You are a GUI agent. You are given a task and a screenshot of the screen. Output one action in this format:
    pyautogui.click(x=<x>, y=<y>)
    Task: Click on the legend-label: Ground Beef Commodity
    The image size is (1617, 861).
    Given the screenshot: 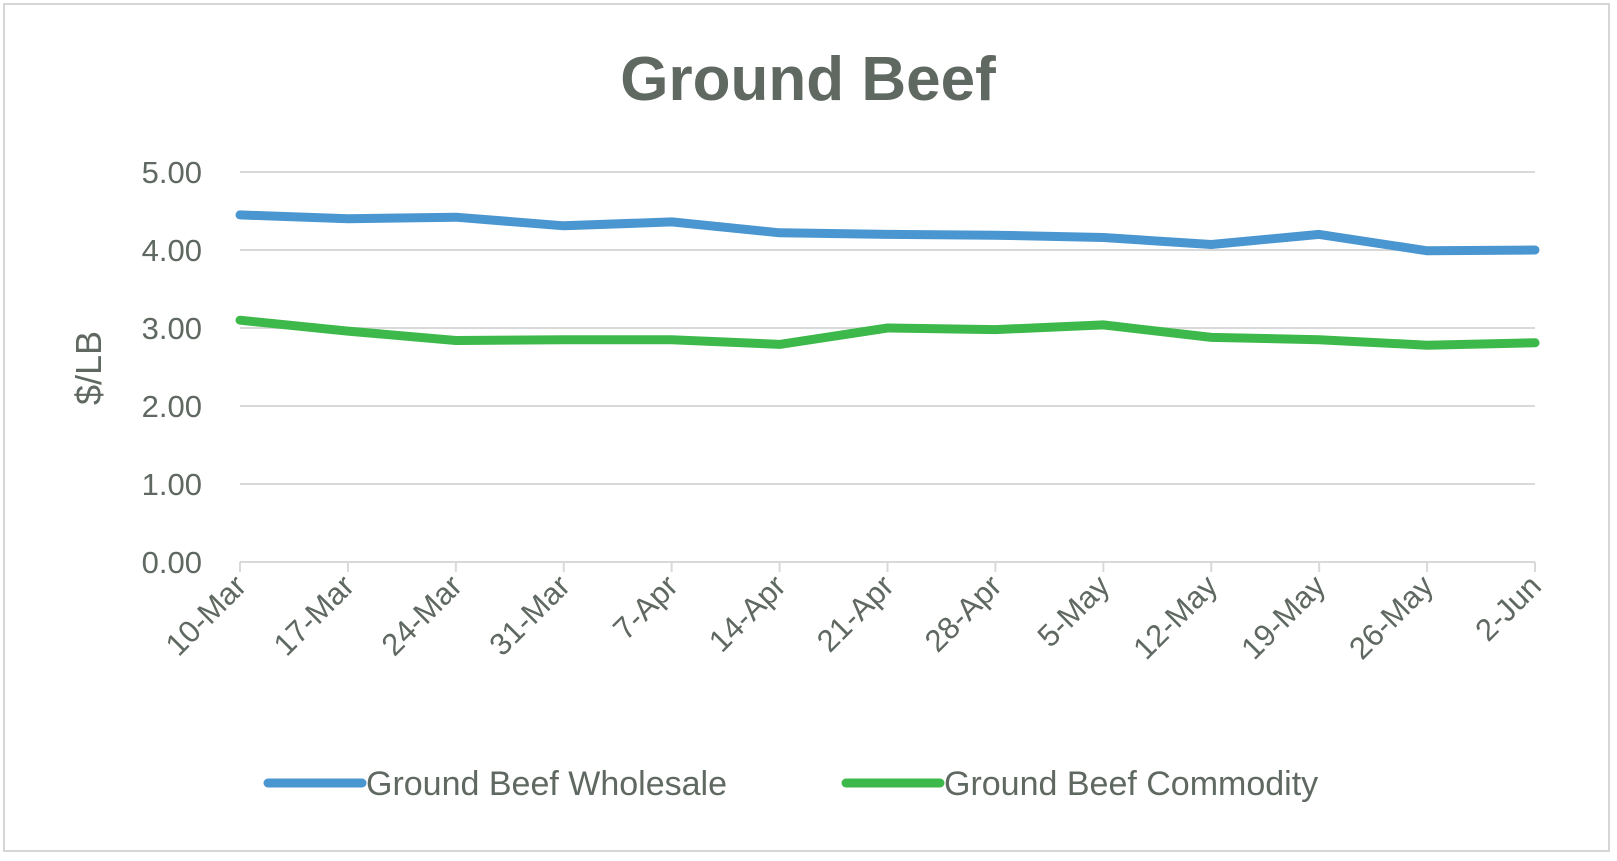 What is the action you would take?
    pyautogui.click(x=1131, y=784)
    